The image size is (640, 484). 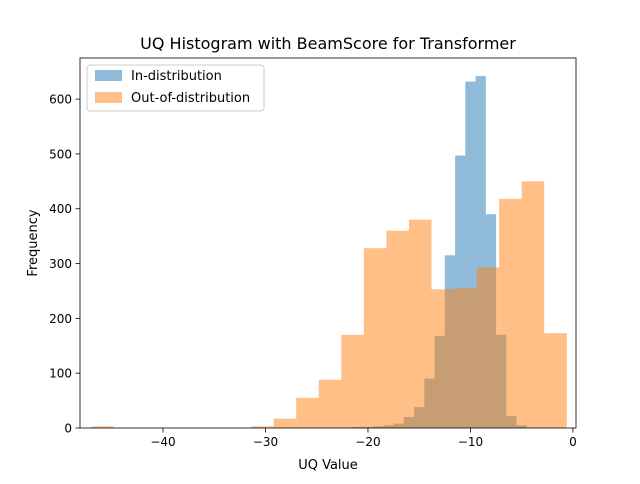 What do you see at coordinates (108, 75) in the screenshot?
I see `legend-swatch-in-distribution` at bounding box center [108, 75].